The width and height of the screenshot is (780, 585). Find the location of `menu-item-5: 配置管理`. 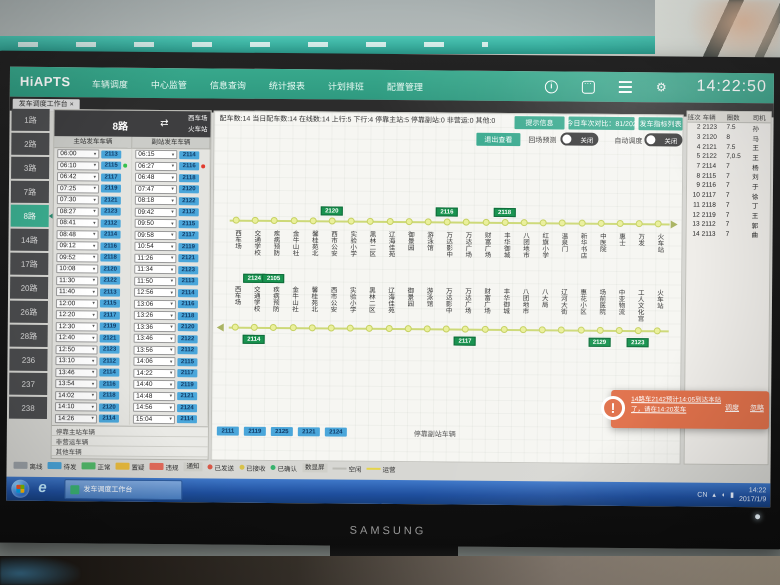

menu-item-5: 配置管理 is located at coordinates (404, 87).